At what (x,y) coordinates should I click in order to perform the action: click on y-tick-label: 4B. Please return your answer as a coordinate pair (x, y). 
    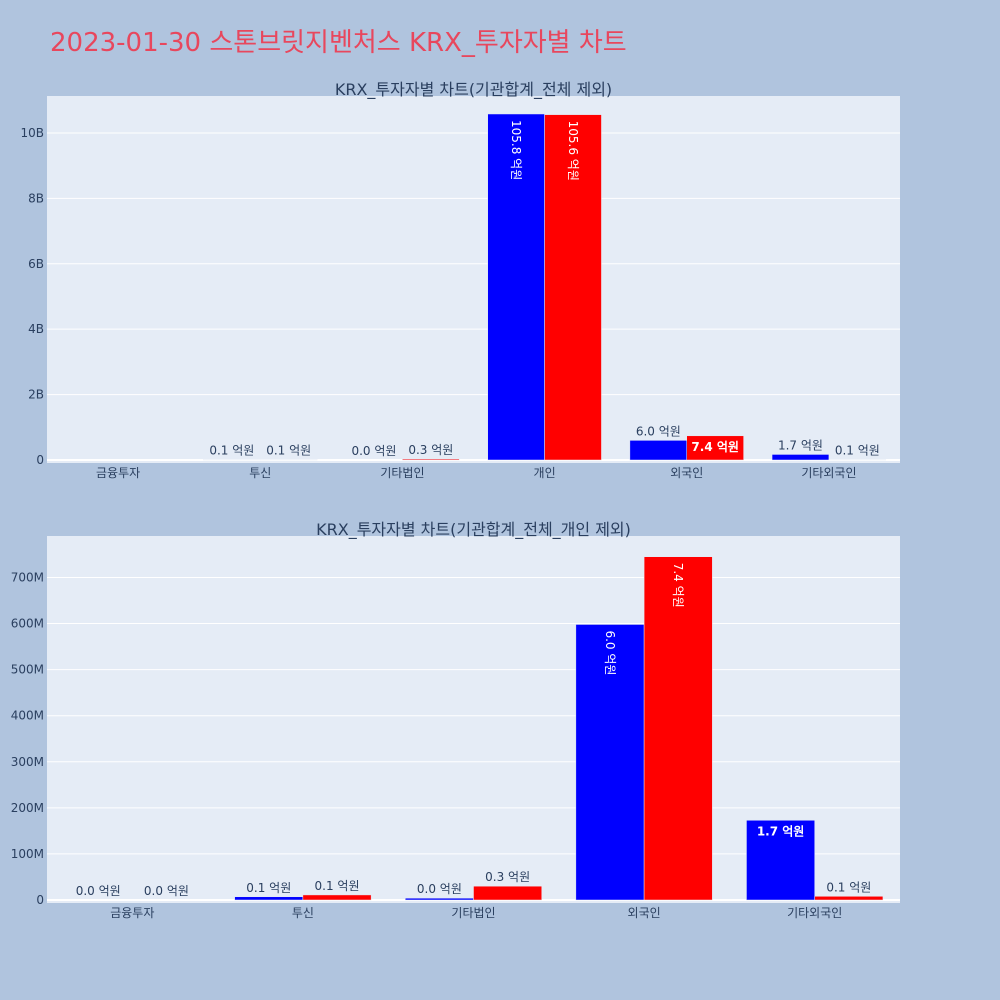
    Looking at the image, I should click on (36, 329).